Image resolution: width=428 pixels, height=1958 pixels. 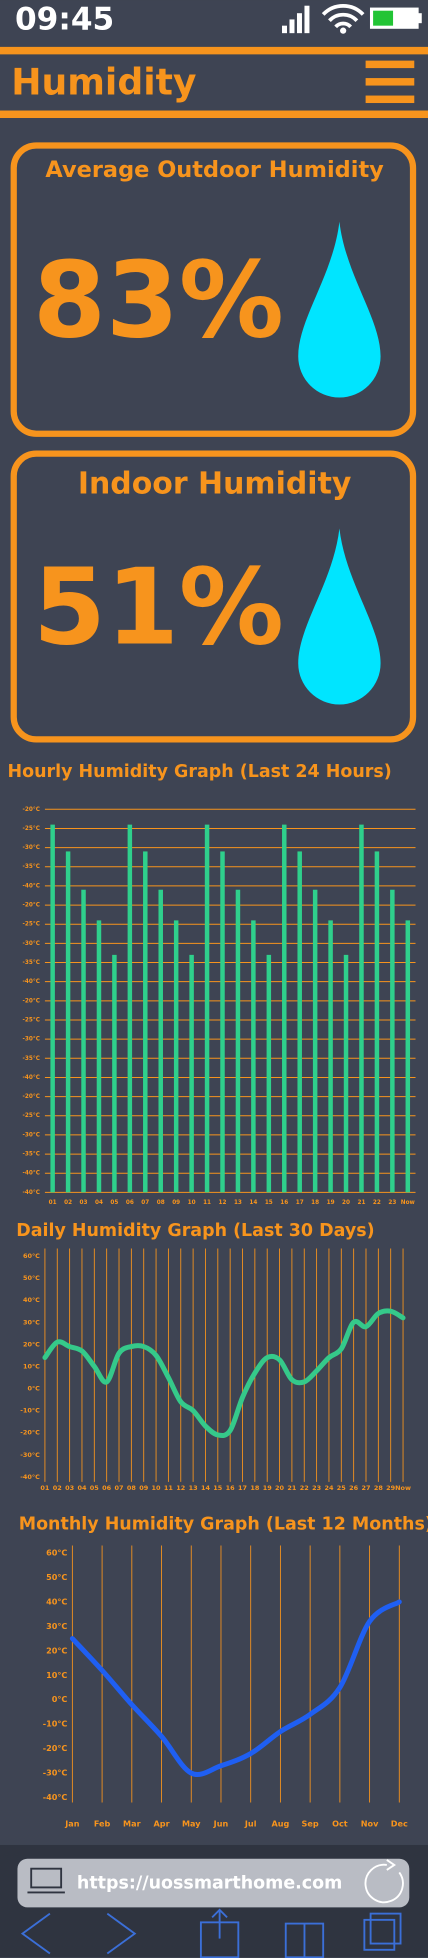 What do you see at coordinates (46, 1880) in the screenshot?
I see `screen-icon` at bounding box center [46, 1880].